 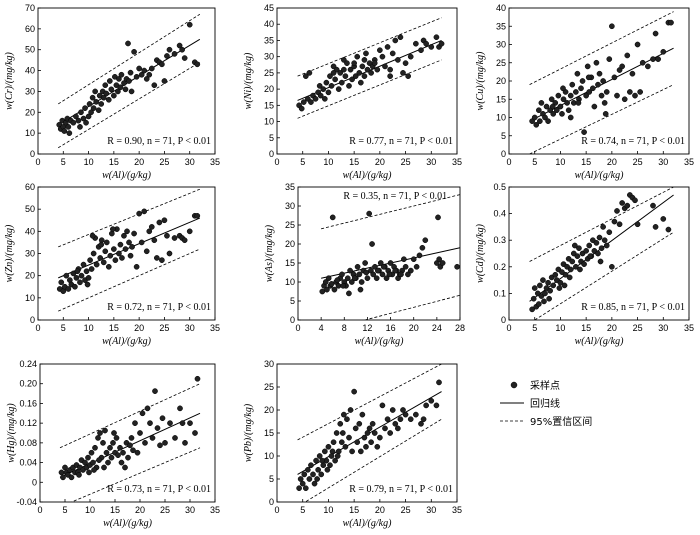 What do you see at coordinates (546, 403) in the screenshot?
I see `legend: 采样点 回归线 95%置信区间` at bounding box center [546, 403].